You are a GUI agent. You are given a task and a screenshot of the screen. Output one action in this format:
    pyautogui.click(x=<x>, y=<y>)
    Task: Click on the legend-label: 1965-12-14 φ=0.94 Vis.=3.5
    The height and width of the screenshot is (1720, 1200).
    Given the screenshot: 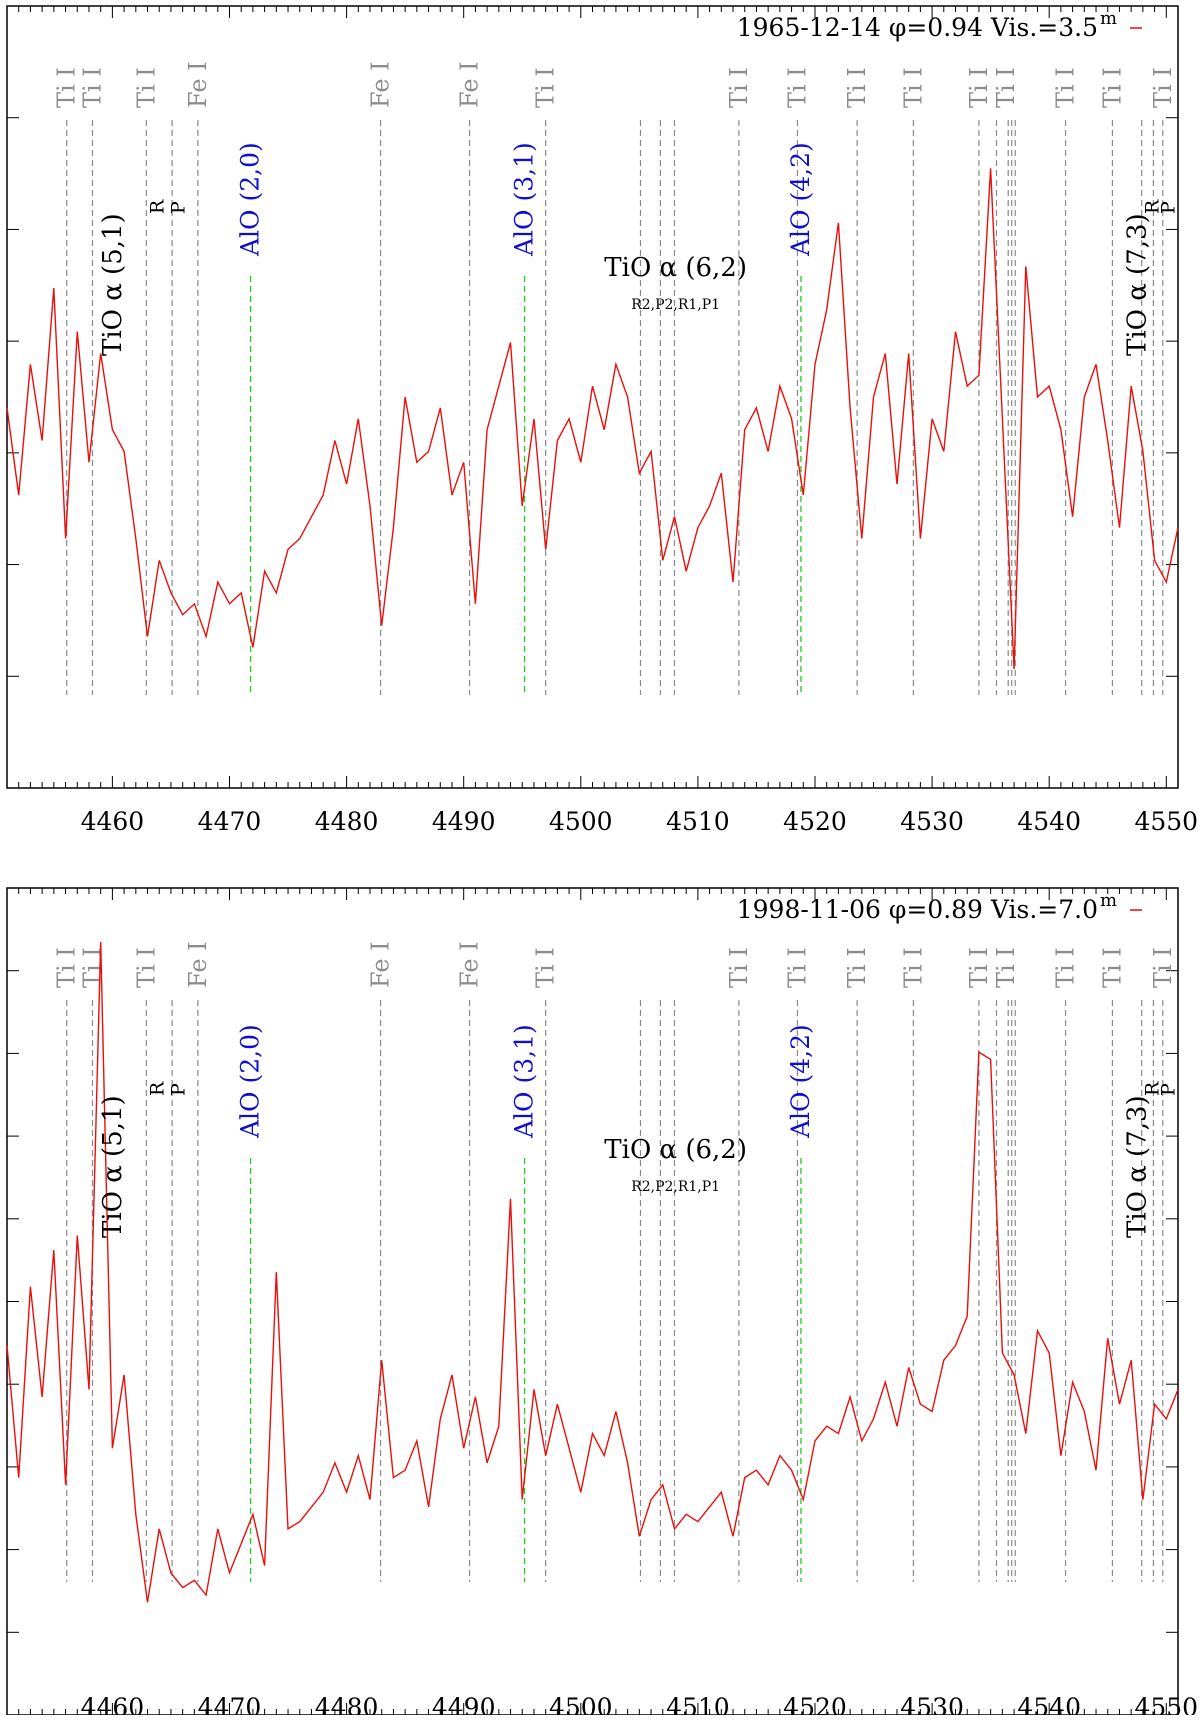 What is the action you would take?
    pyautogui.click(x=917, y=27)
    